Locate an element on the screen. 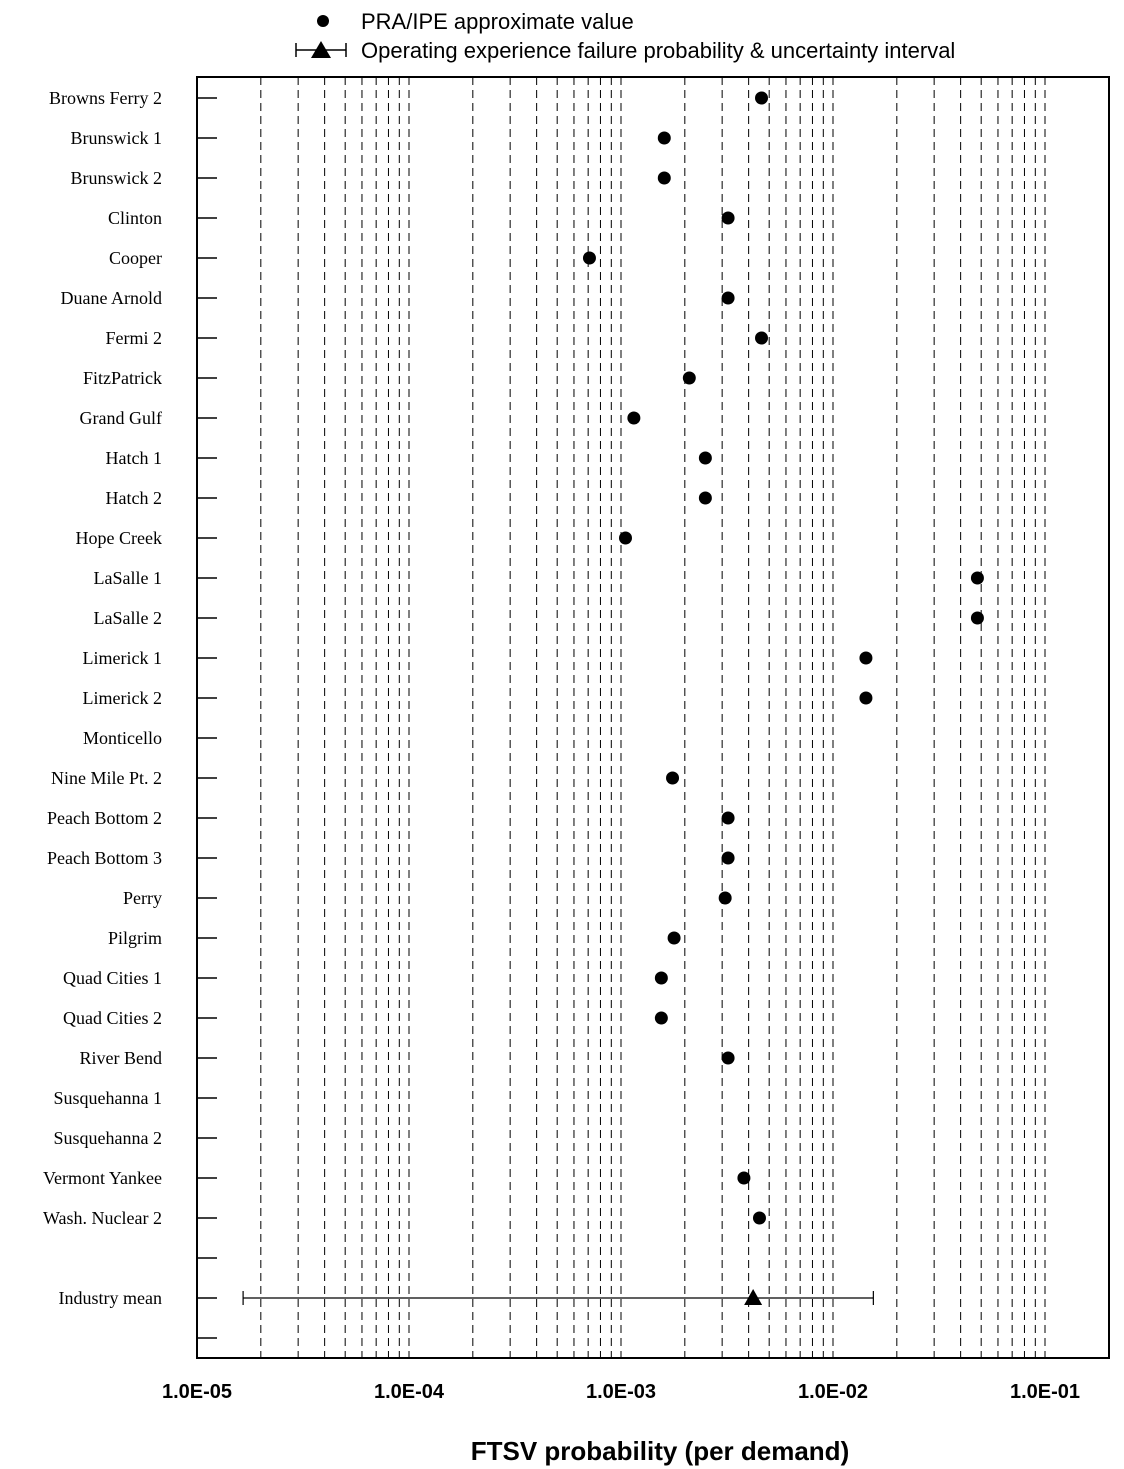 This screenshot has height=1469, width=1124. legend-interval-marker is located at coordinates (321, 49).